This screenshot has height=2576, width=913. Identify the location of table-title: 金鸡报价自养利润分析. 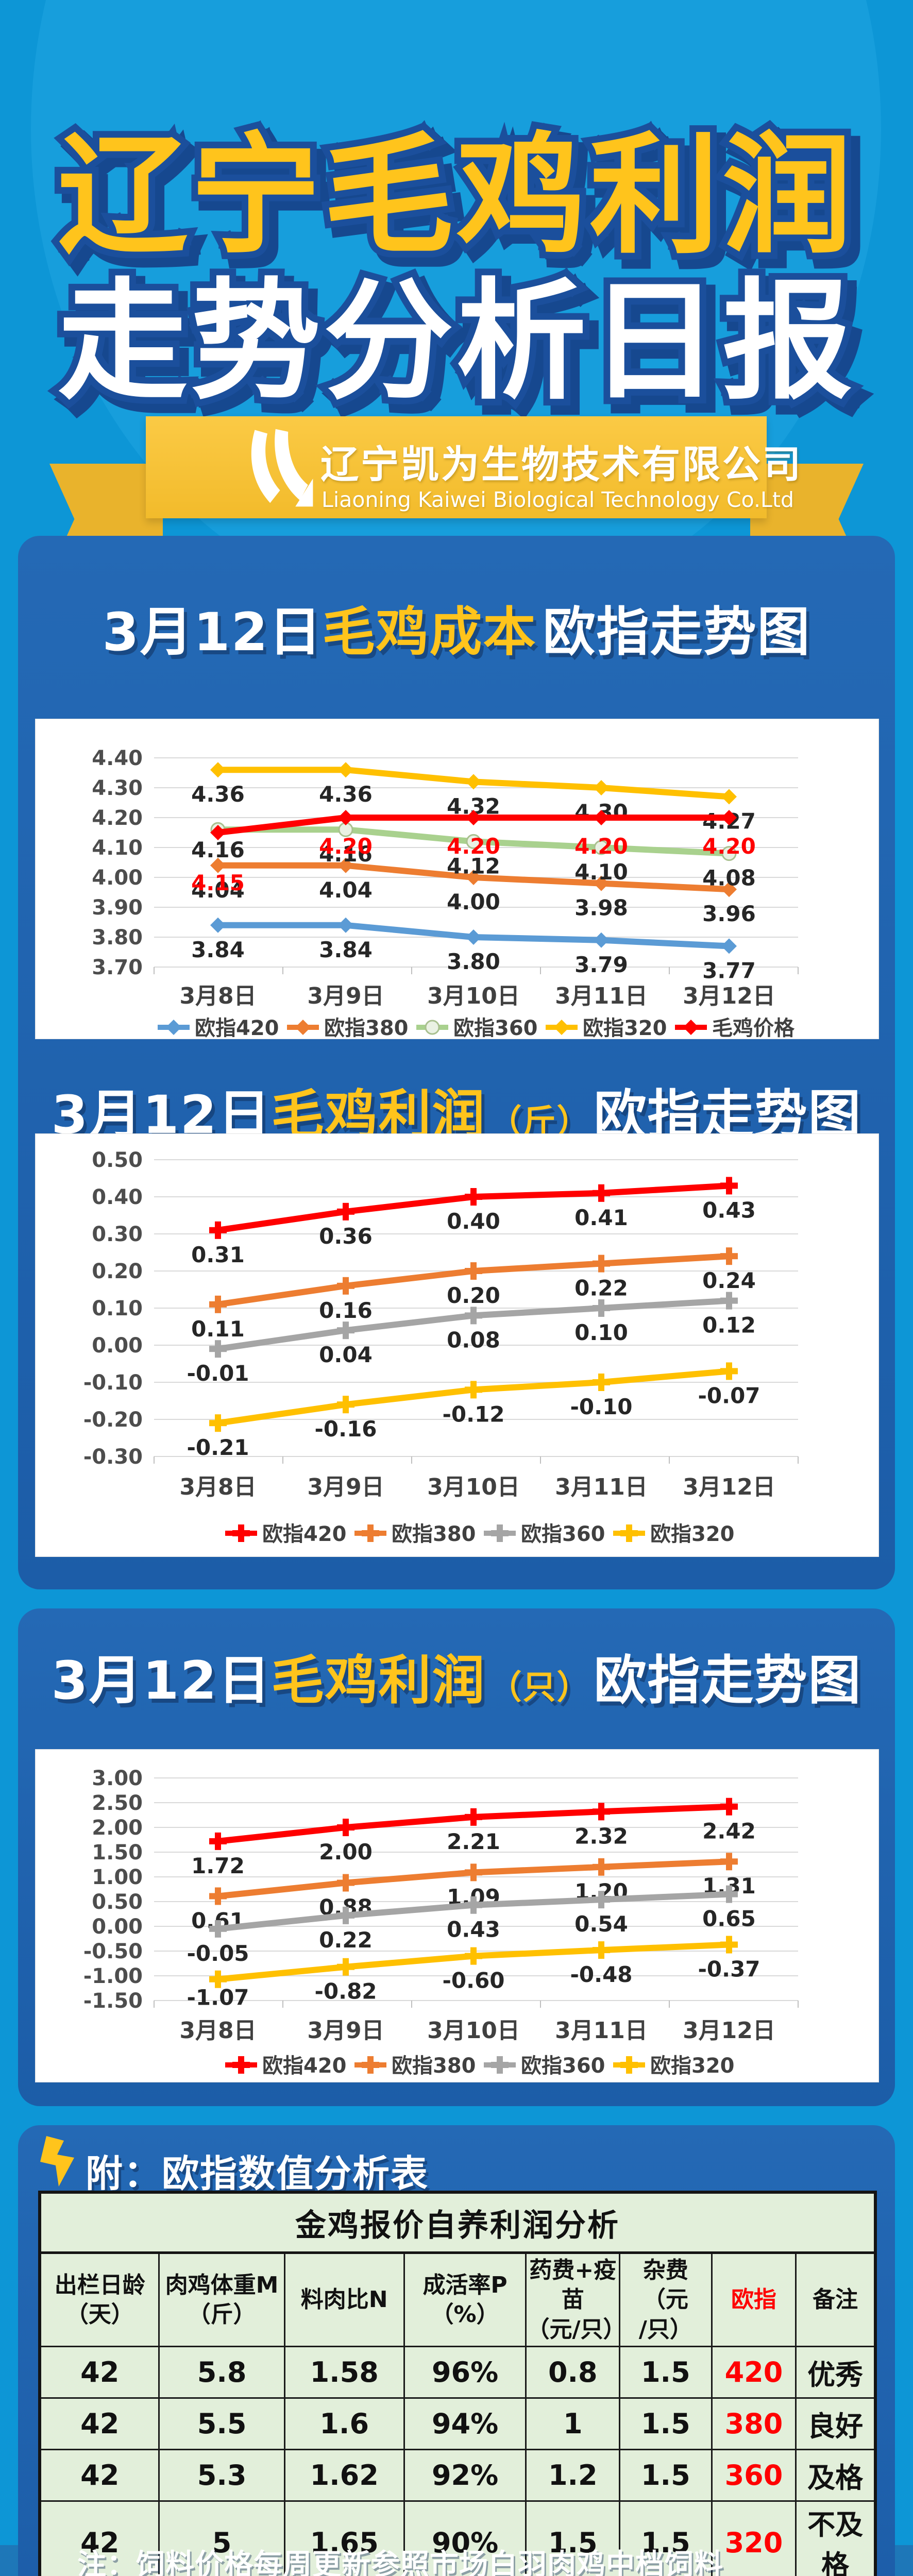
(457, 2222).